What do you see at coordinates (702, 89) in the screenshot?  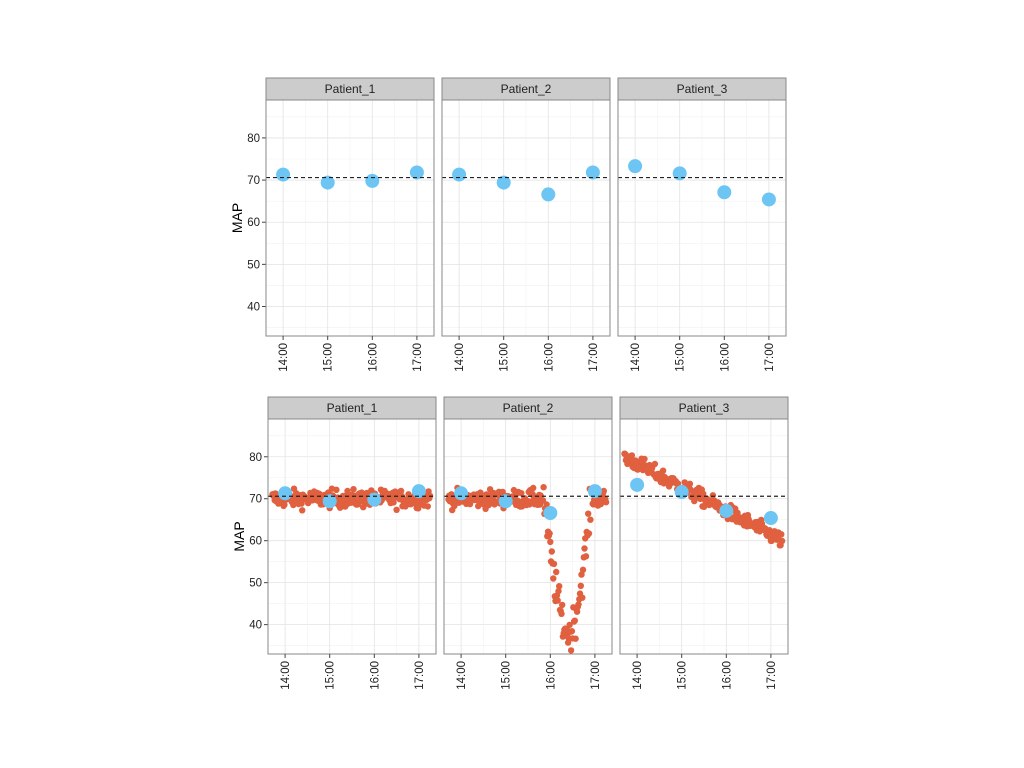 I see `facet-strip-label: Patient_3` at bounding box center [702, 89].